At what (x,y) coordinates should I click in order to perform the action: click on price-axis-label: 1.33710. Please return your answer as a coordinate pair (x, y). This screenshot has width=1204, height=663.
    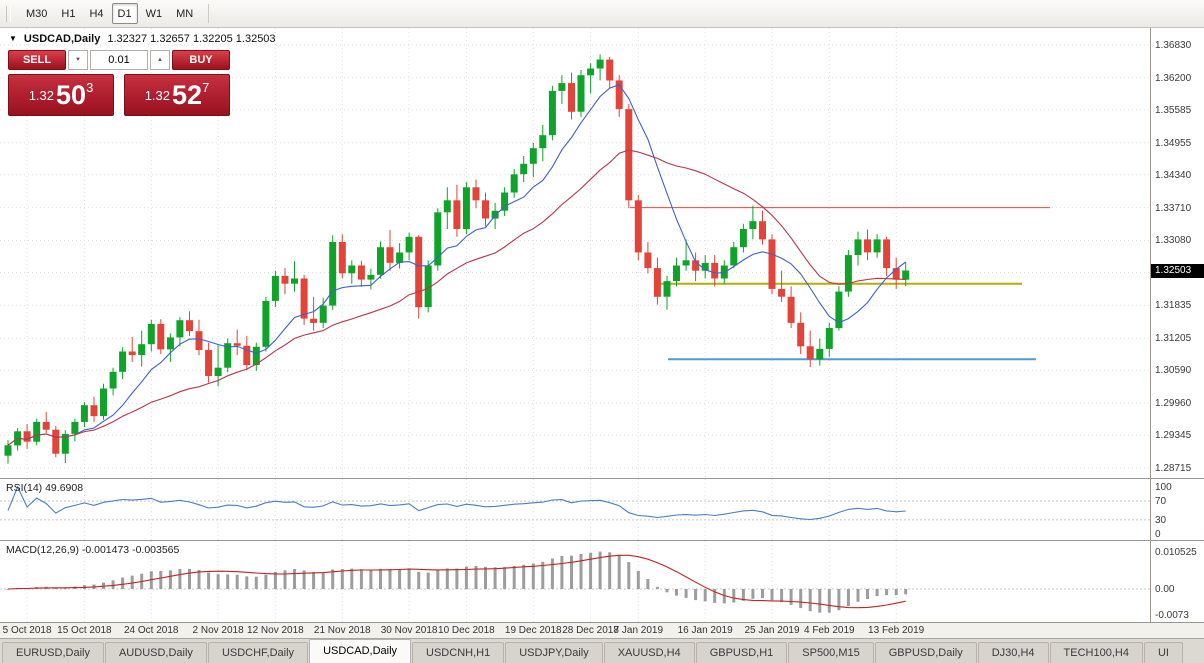
    Looking at the image, I should click on (1173, 208).